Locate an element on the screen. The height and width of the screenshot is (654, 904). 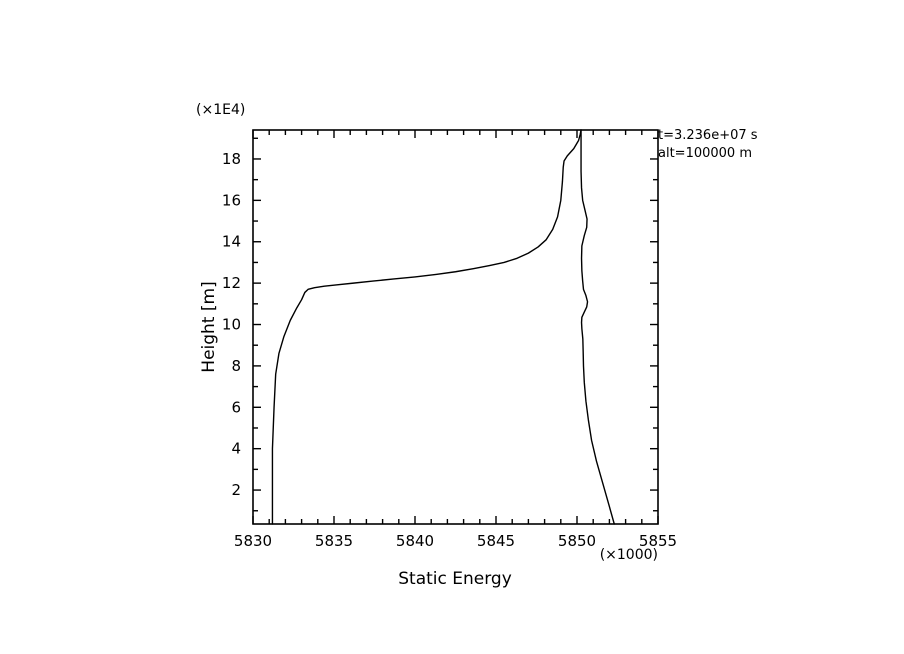
x-tick-label: 5855 is located at coordinates (658, 541).